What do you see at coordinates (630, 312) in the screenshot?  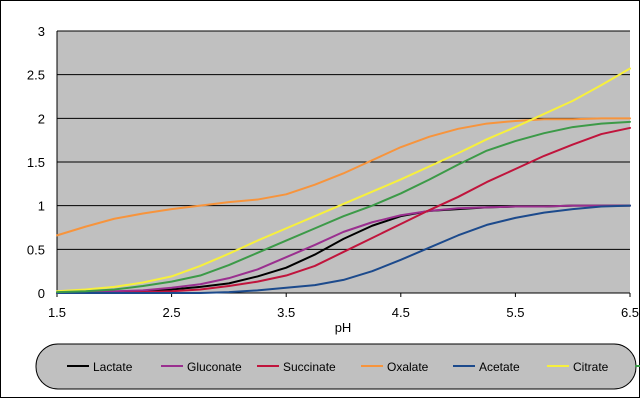 I see `x-tick-label: 6.5` at bounding box center [630, 312].